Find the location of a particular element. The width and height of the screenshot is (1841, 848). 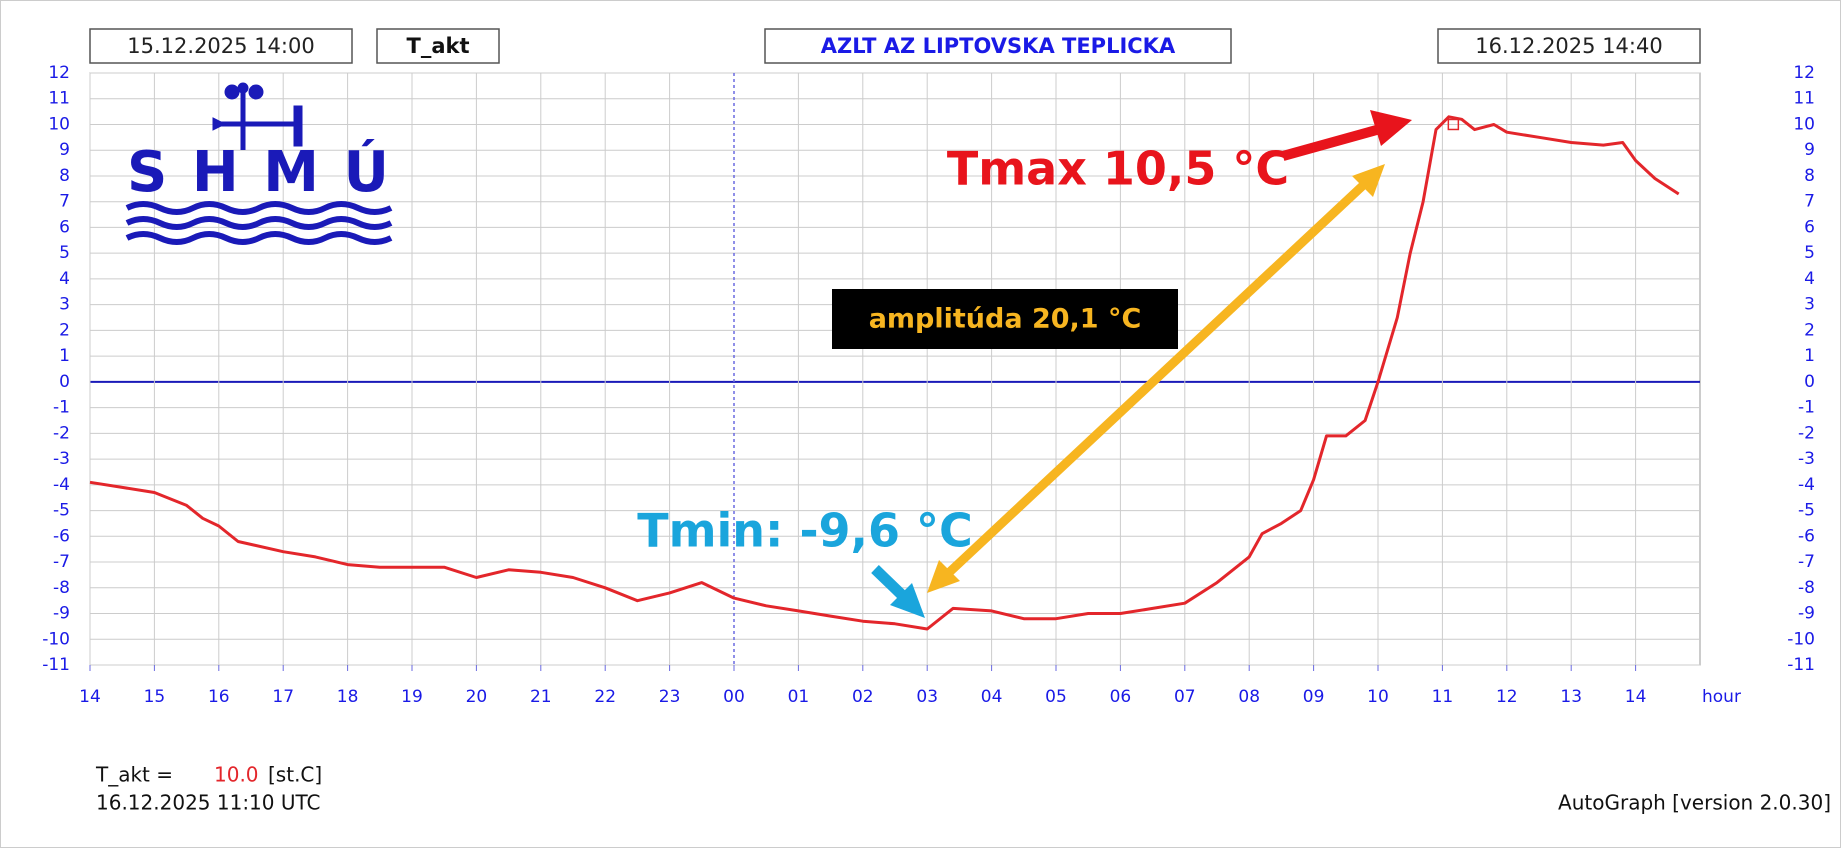

series-label: T_akt is located at coordinates (438, 46).